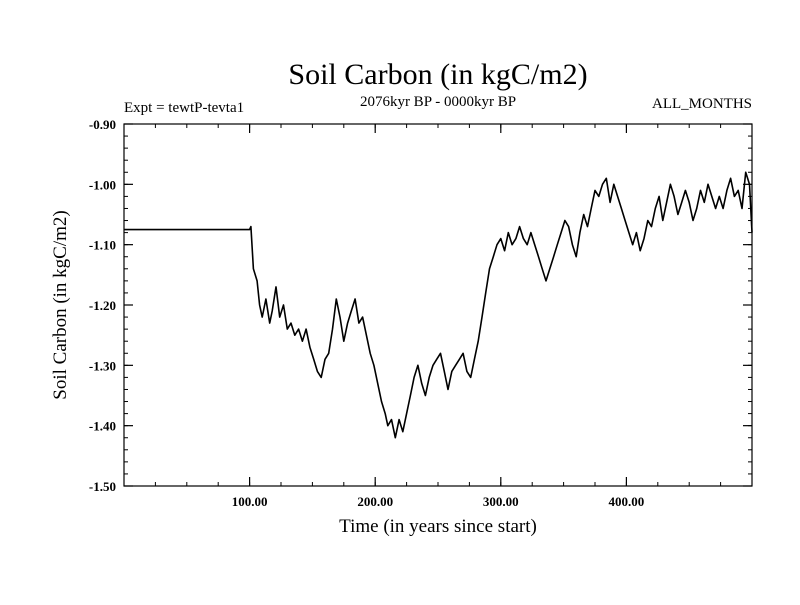 The height and width of the screenshot is (605, 800). What do you see at coordinates (375, 501) in the screenshot?
I see `x-tick-label: 200.00` at bounding box center [375, 501].